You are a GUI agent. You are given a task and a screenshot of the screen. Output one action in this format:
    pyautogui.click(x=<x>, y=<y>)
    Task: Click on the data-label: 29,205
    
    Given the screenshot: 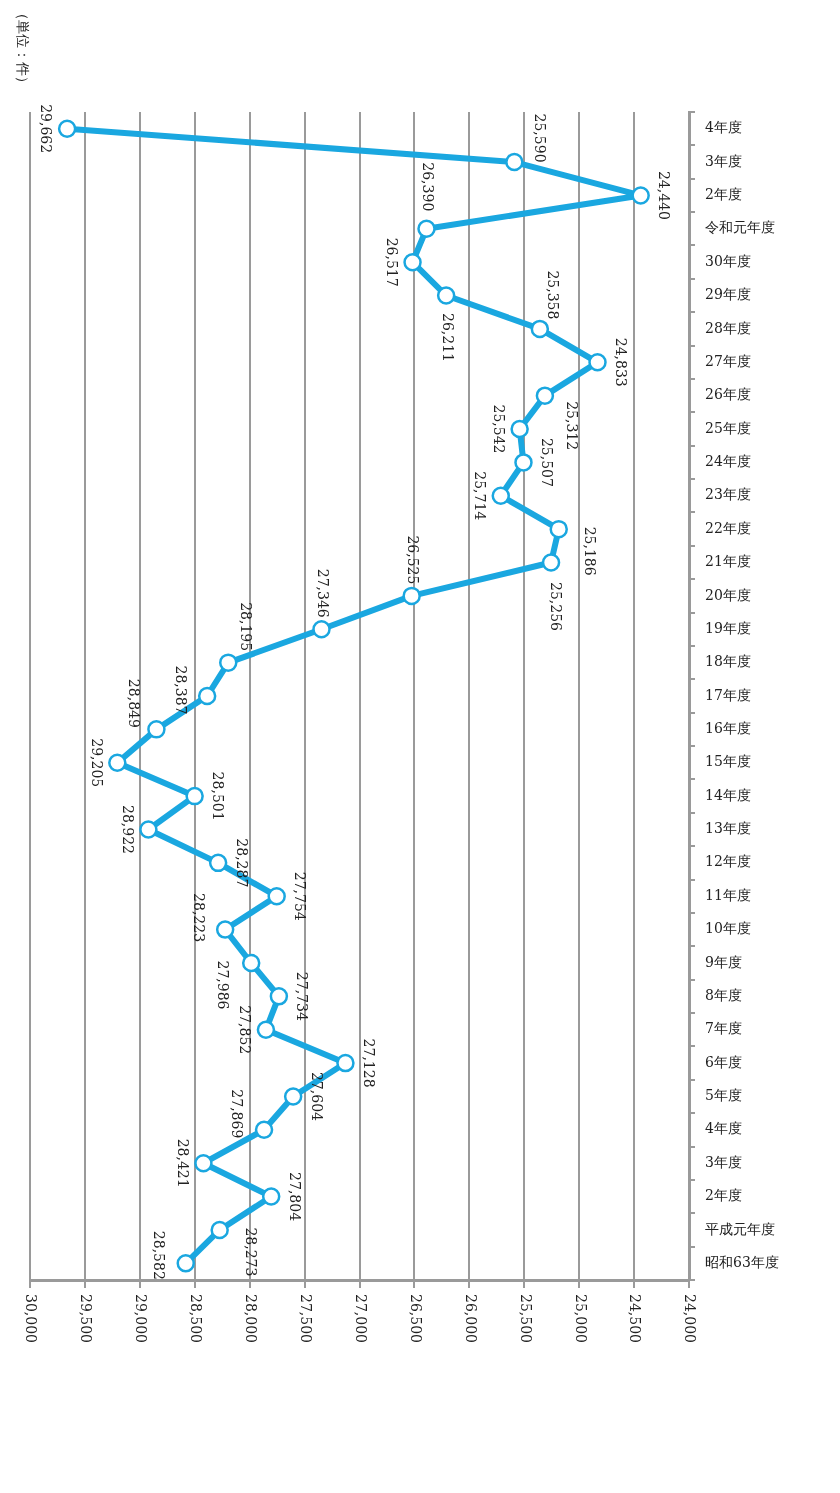 What is the action you would take?
    pyautogui.click(x=96, y=763)
    